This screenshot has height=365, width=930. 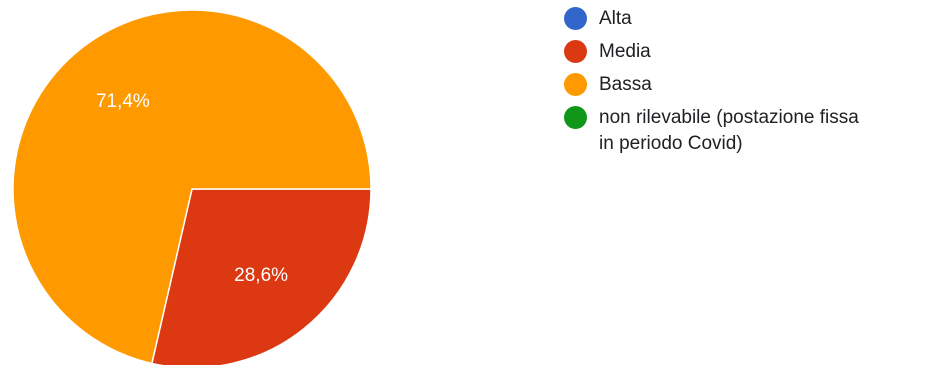 I want to click on legend-label: Alta, so click(x=615, y=18).